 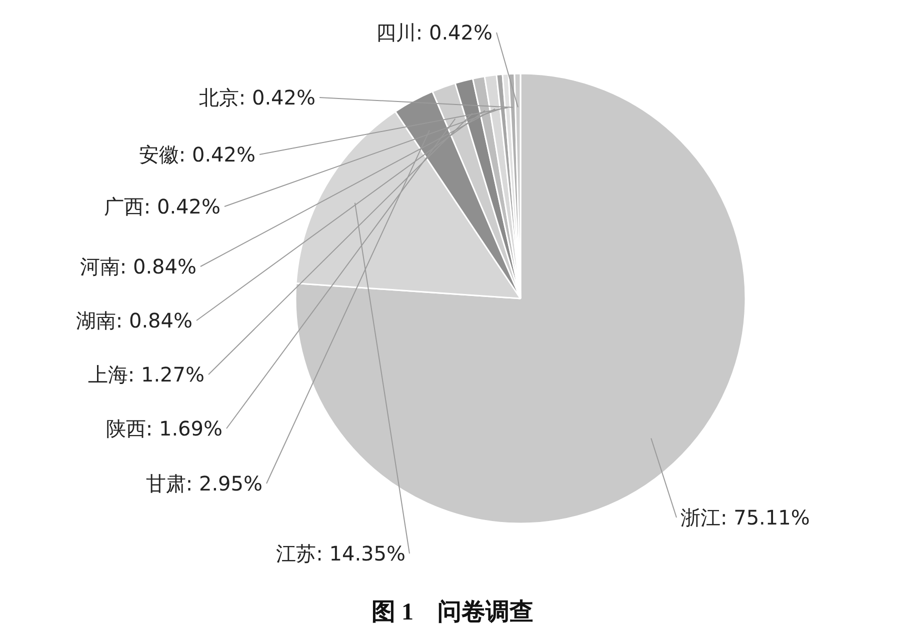 What do you see at coordinates (204, 484) in the screenshot?
I see `slice-label: 甘肃: 2.95%` at bounding box center [204, 484].